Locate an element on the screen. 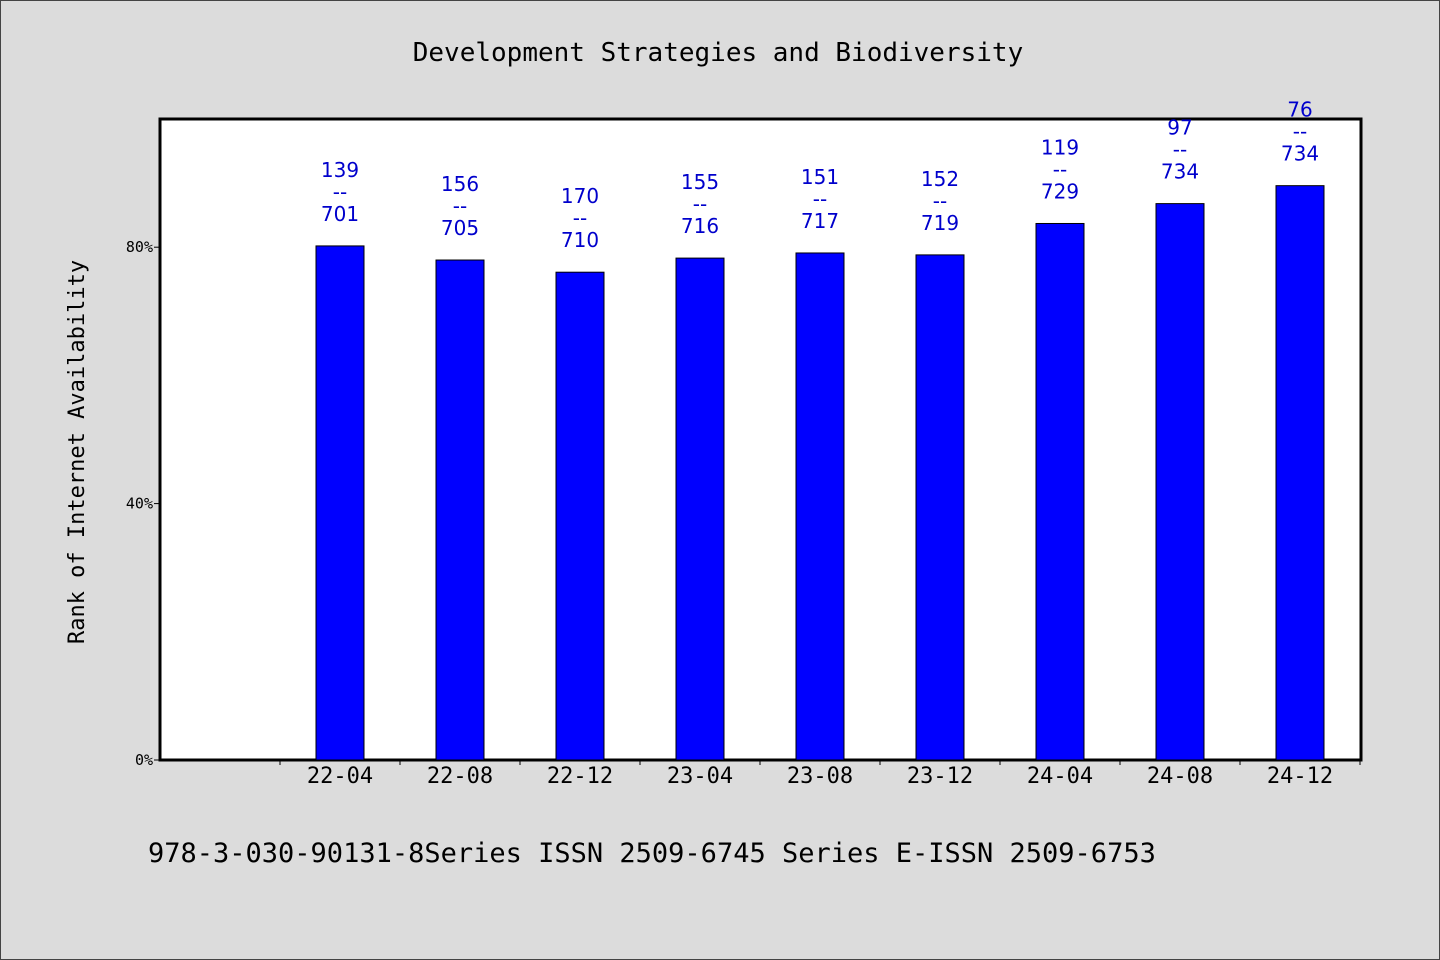  data-label: 97 is located at coordinates (1179, 128).